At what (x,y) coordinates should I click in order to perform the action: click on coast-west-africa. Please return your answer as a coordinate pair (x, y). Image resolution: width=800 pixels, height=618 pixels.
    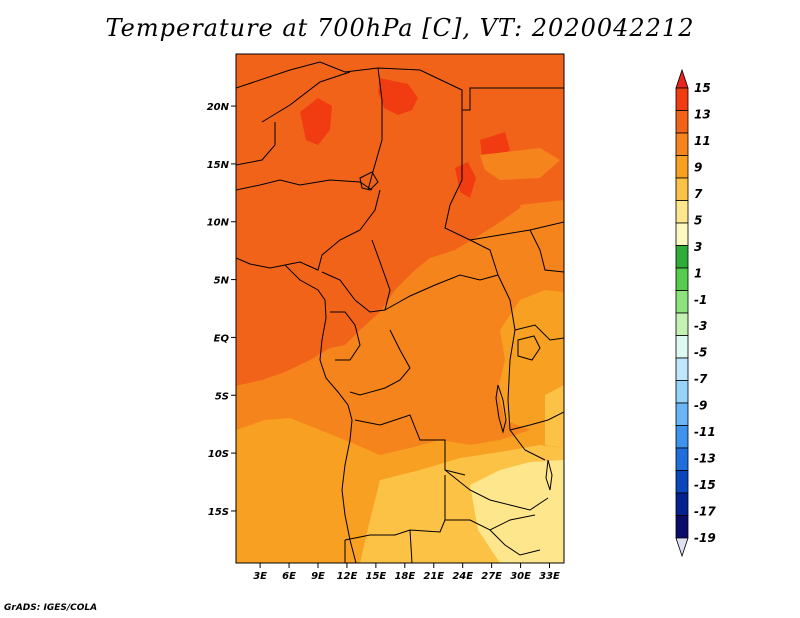
    Looking at the image, I should click on (296, 410).